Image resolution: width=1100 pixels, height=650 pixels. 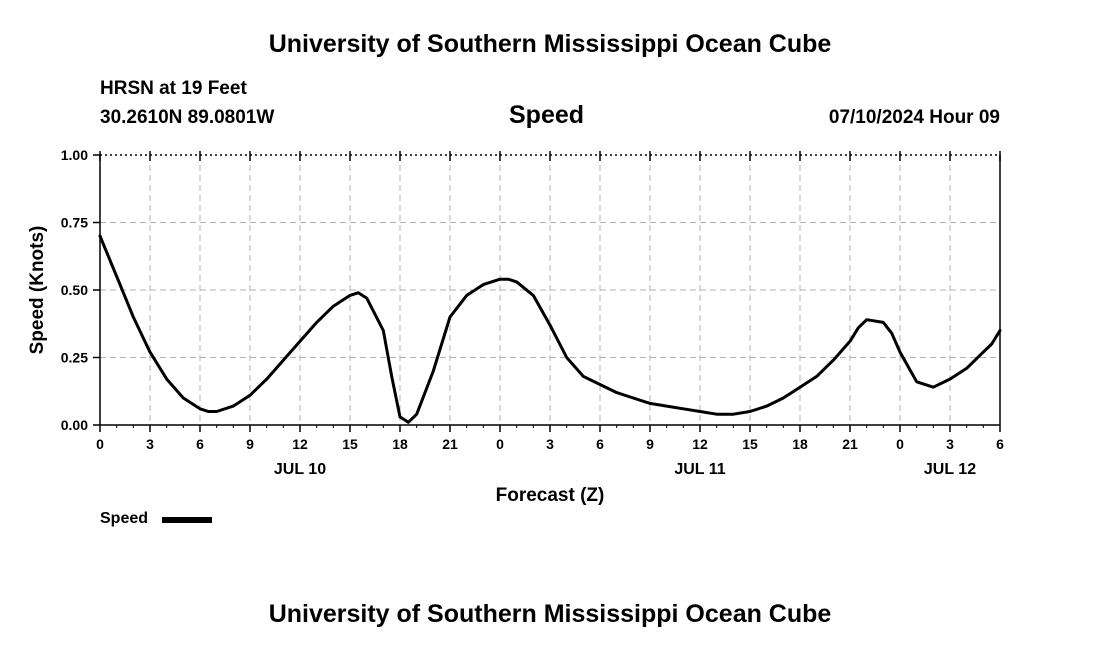 What do you see at coordinates (74, 358) in the screenshot?
I see `y-tick-label: 0.25` at bounding box center [74, 358].